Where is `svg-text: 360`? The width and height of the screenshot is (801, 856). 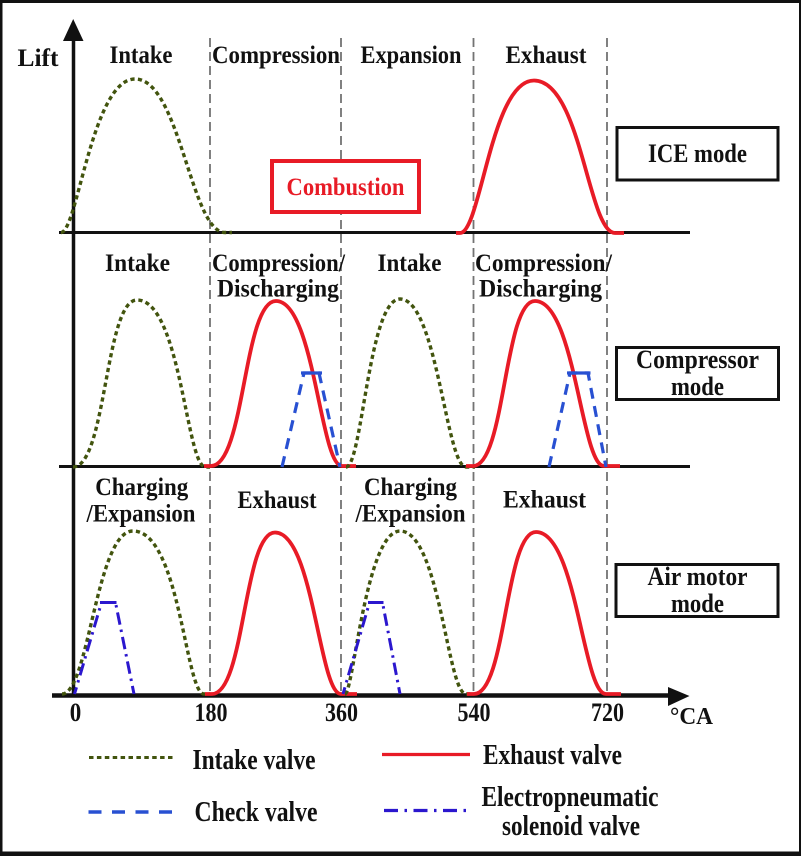
svg-text: 360 is located at coordinates (341, 712).